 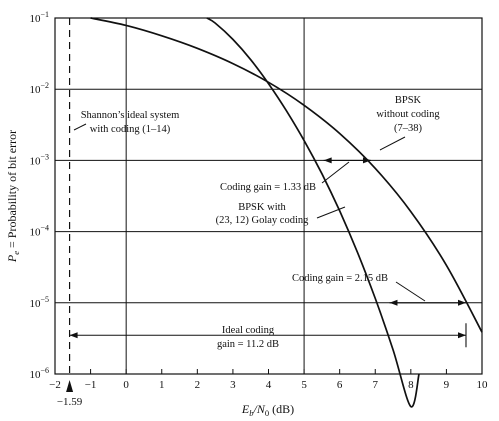 What do you see at coordinates (392, 143) in the screenshot?
I see `annotation-bpsk-leader` at bounding box center [392, 143].